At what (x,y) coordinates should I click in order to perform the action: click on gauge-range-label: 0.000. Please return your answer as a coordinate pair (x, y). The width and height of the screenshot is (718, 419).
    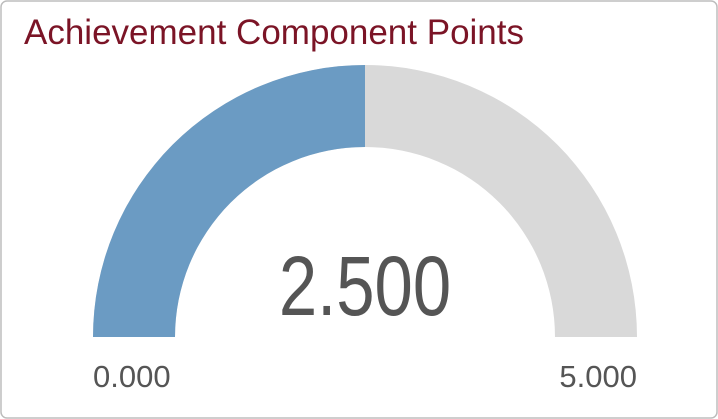
    Looking at the image, I should click on (132, 376).